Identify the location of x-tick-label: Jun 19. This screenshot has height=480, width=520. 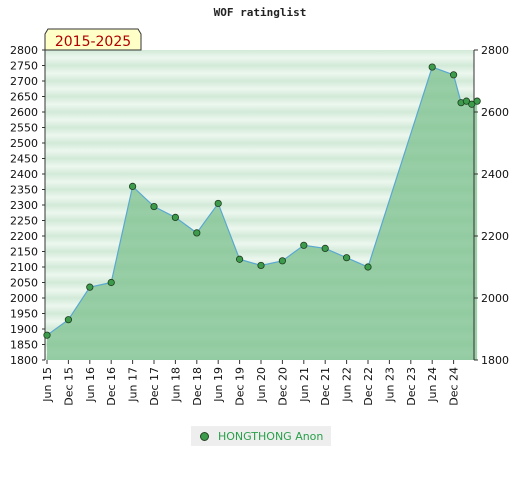
(218, 385).